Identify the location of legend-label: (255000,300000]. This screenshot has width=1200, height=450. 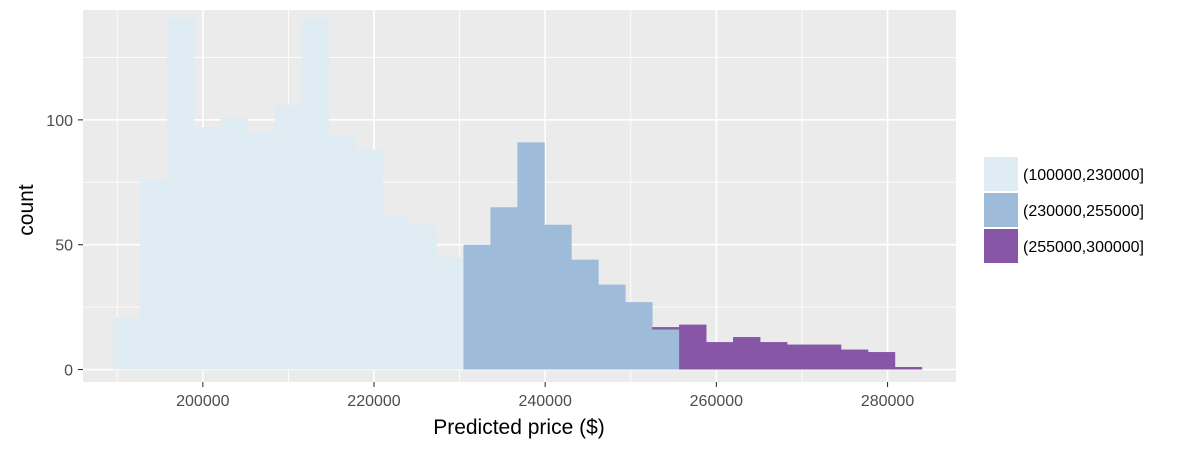
(1083, 247).